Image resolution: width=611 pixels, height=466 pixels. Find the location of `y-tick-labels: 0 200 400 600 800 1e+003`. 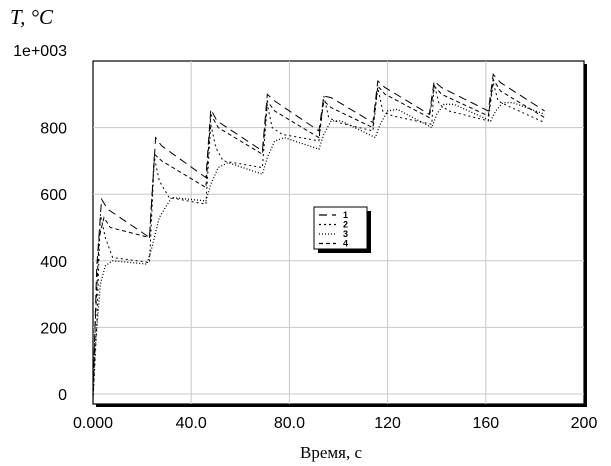

y-tick-labels: 0 200 400 600 800 1e+003 is located at coordinates (40, 223).